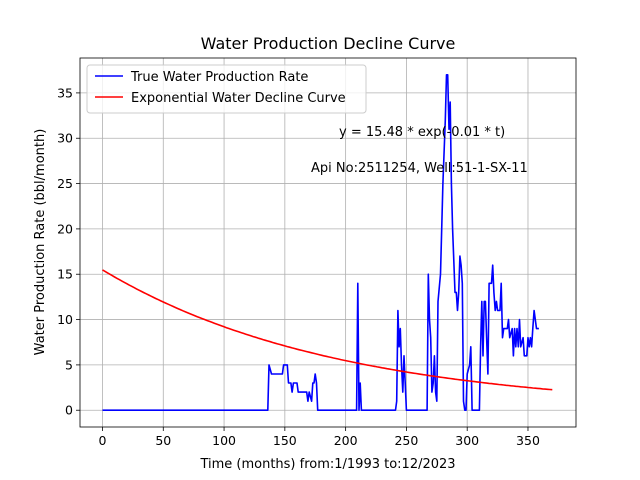 This screenshot has width=640, height=480. What do you see at coordinates (406, 440) in the screenshot?
I see `x-tick-label: 250` at bounding box center [406, 440].